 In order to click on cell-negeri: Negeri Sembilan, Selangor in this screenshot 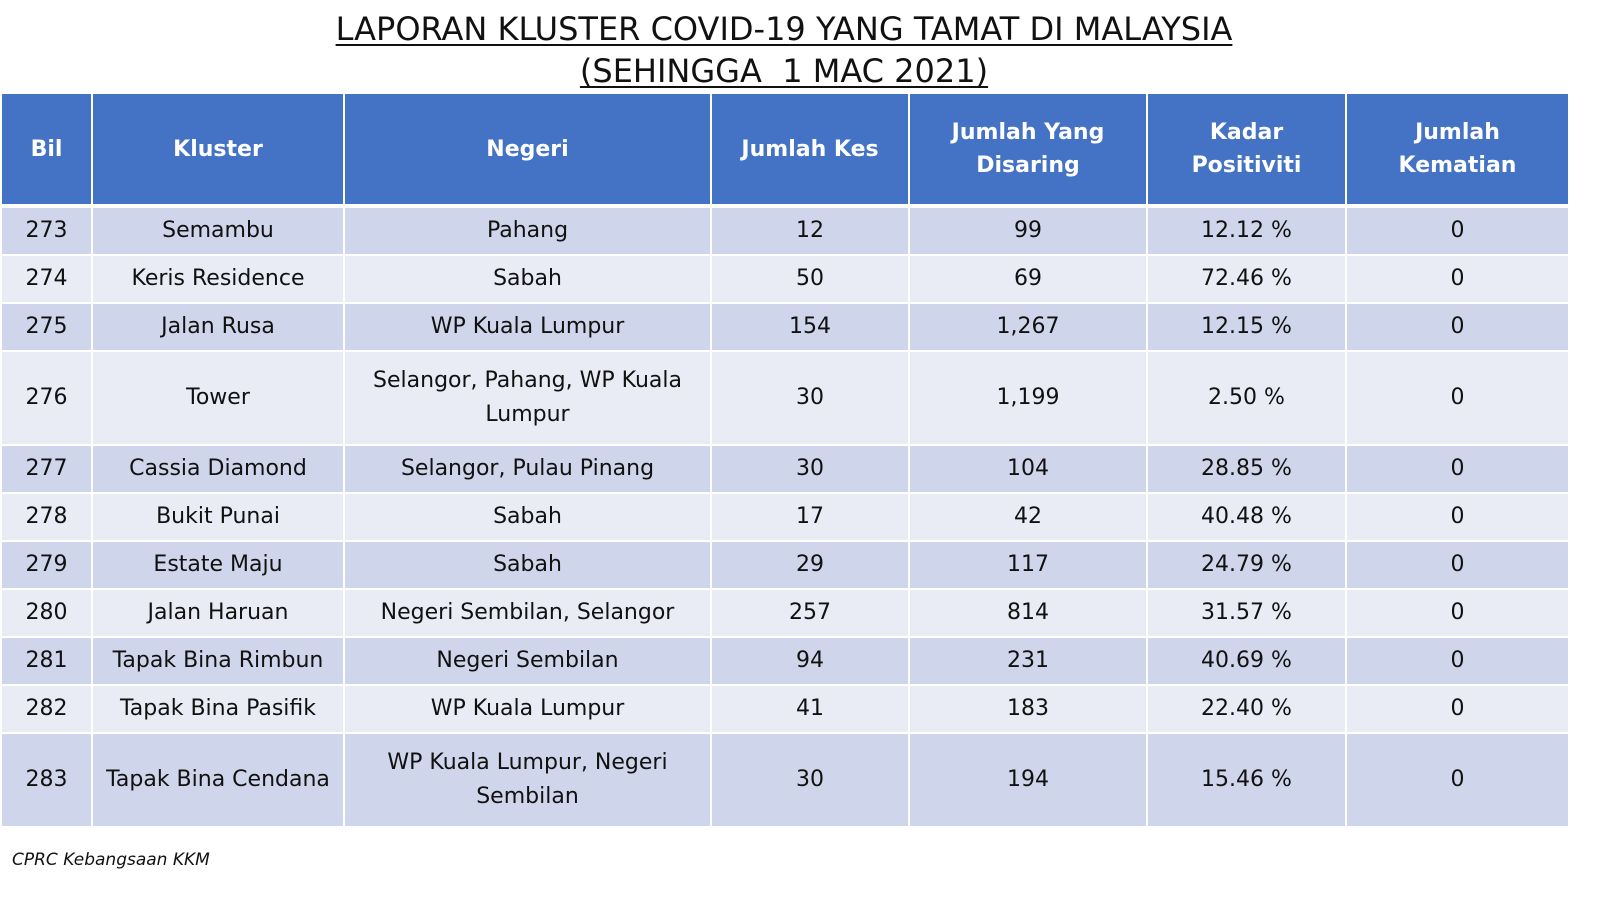, I will do `click(527, 613)`.